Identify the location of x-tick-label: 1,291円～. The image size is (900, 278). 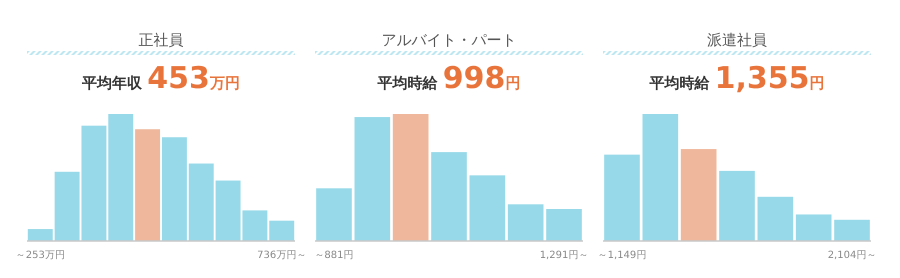
(564, 255).